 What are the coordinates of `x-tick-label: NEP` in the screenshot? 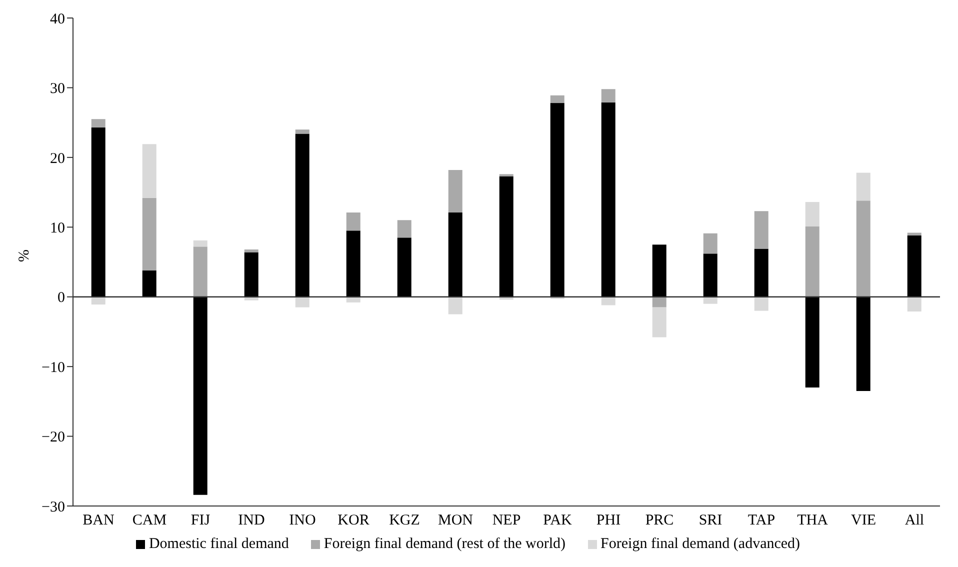 It's located at (506, 520).